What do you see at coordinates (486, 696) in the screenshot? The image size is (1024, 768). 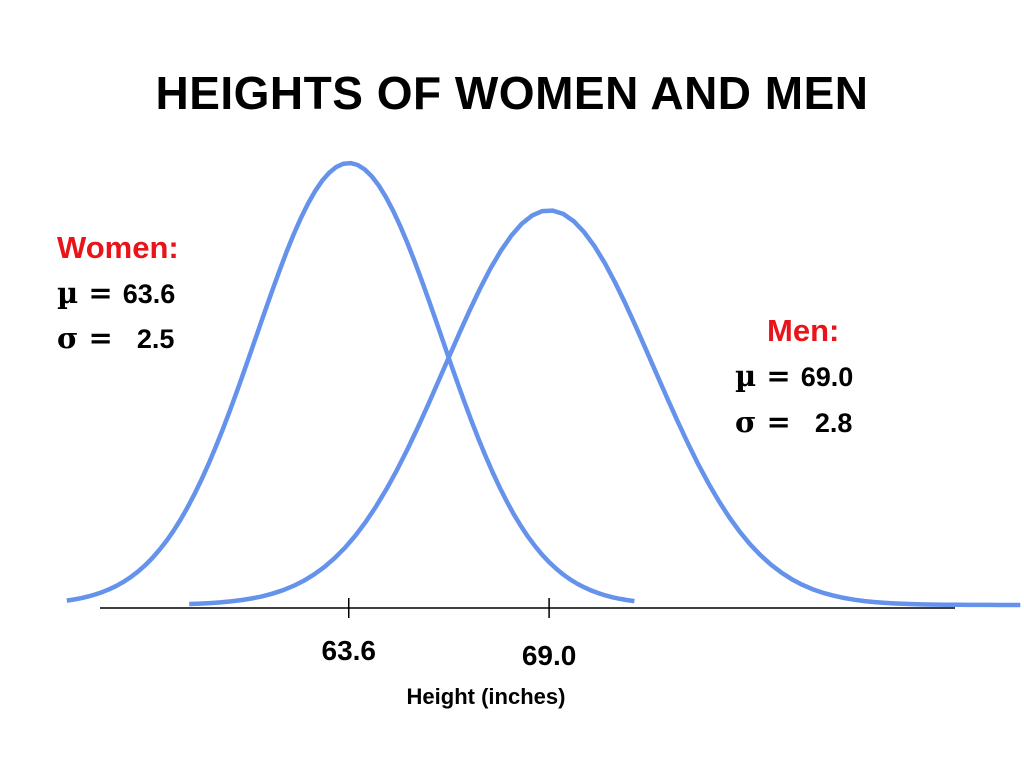 I see `x-axis-label: Height (inches)` at bounding box center [486, 696].